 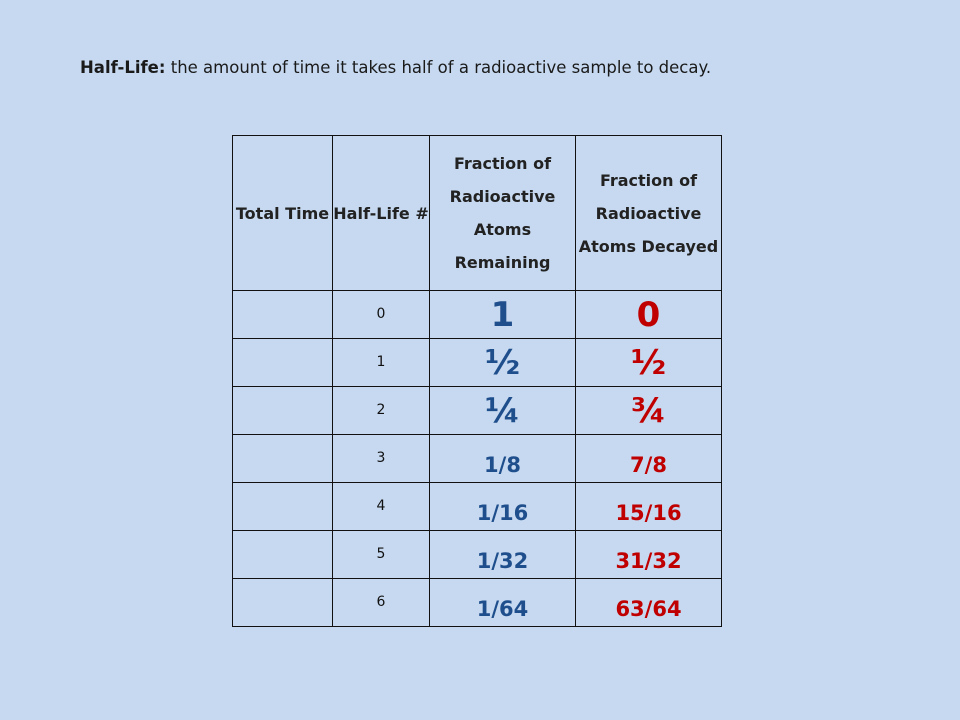 I want to click on remaining-cell: 1/16, so click(x=502, y=506).